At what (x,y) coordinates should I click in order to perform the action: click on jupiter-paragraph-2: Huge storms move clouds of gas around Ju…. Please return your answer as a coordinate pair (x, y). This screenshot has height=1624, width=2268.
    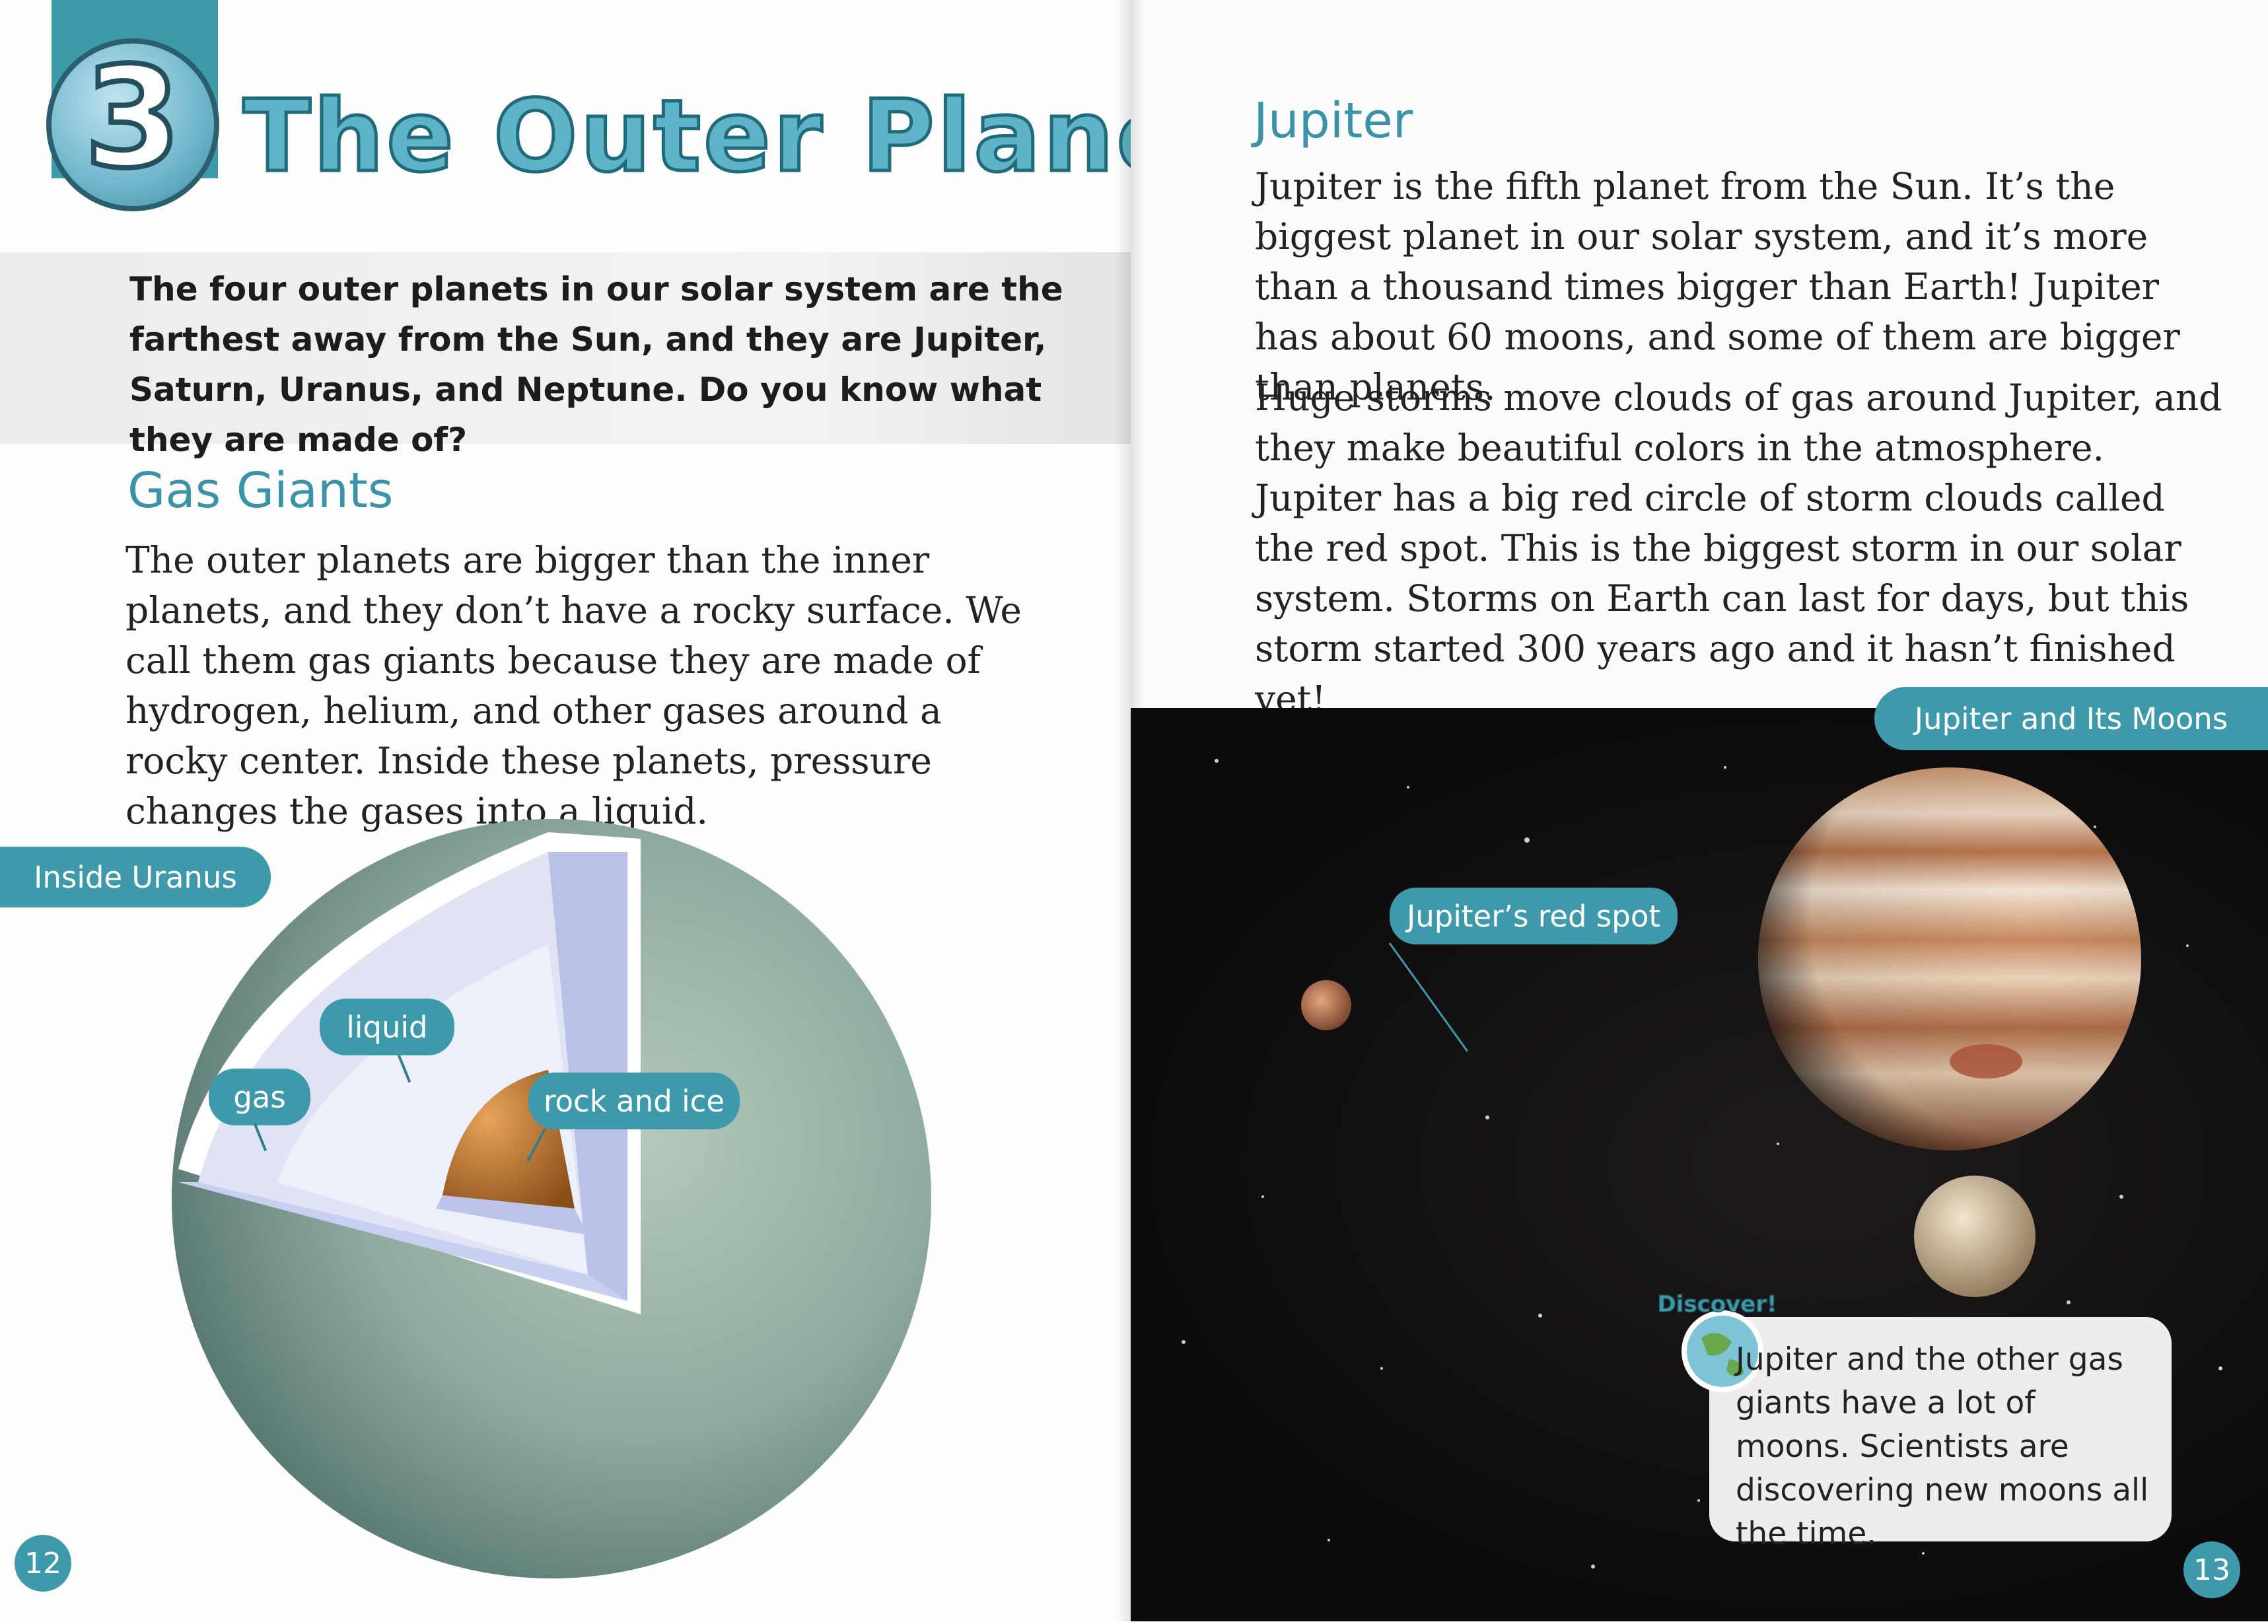
    Looking at the image, I should click on (1738, 548).